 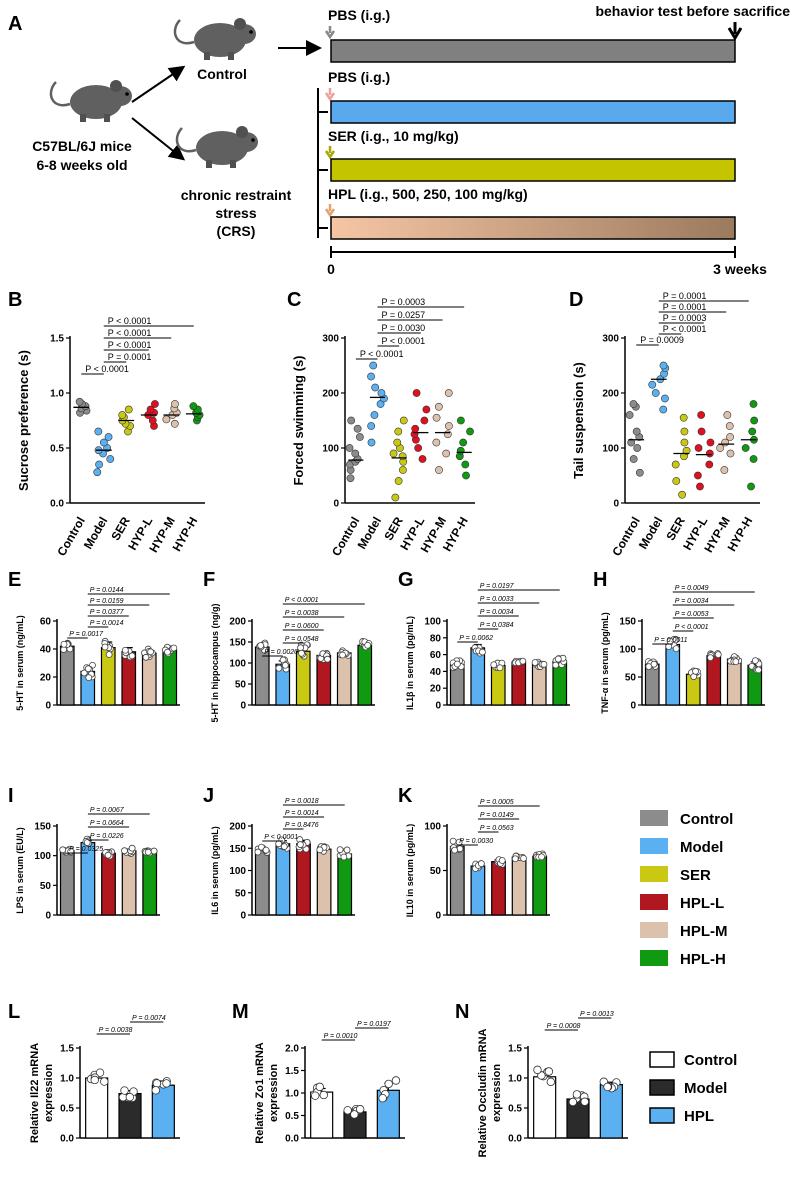 I want to click on p-value-label: P = 0.0144, so click(x=107, y=590).